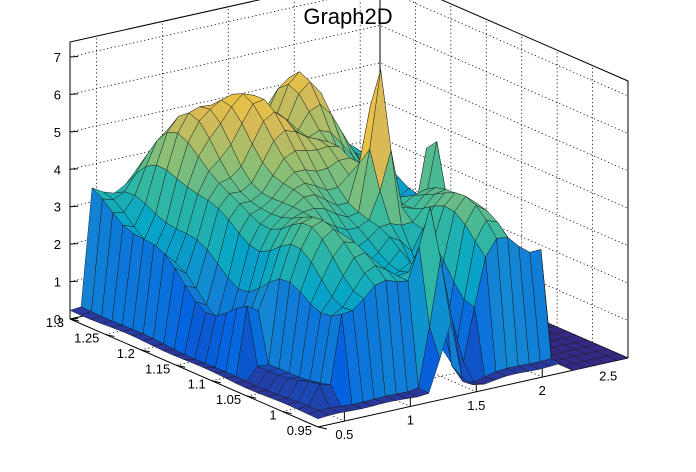 This screenshot has height=472, width=696. I want to click on y-tick-label: 0.95, so click(299, 430).